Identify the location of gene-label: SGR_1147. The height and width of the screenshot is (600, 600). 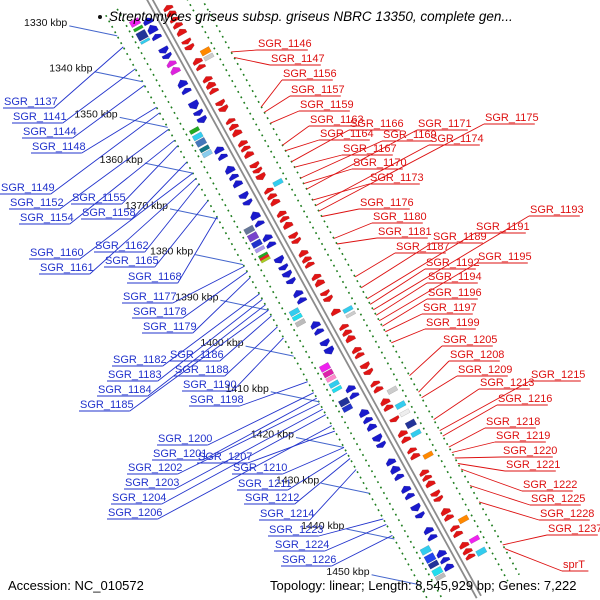
(298, 59).